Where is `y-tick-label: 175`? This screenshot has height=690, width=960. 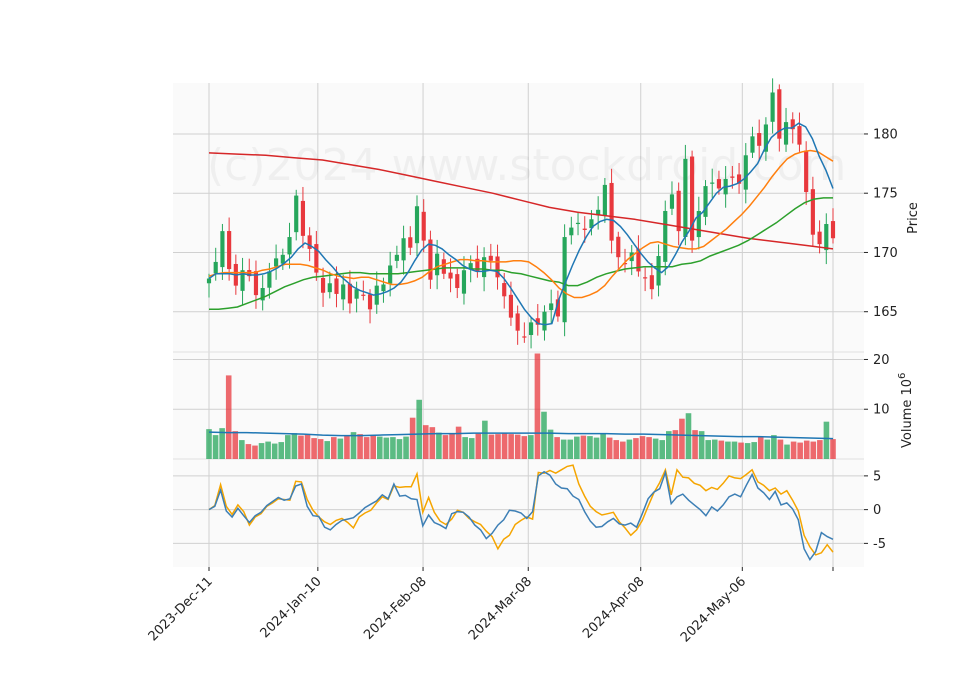
y-tick-label: 175 is located at coordinates (885, 194).